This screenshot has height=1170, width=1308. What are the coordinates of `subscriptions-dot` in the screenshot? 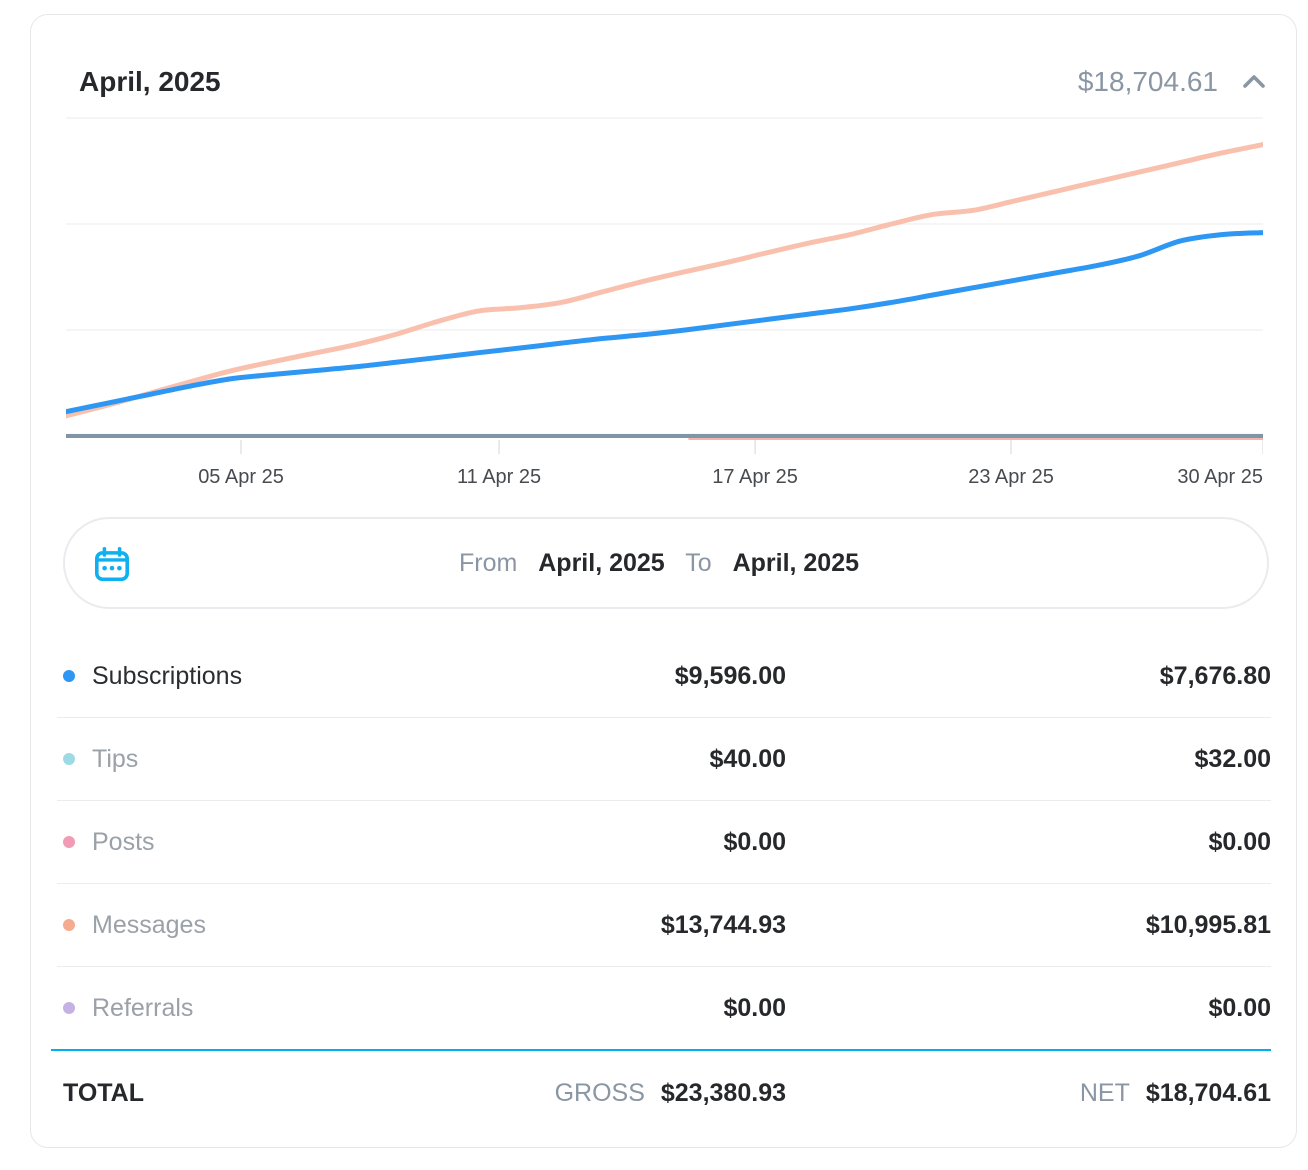 It's located at (69, 676).